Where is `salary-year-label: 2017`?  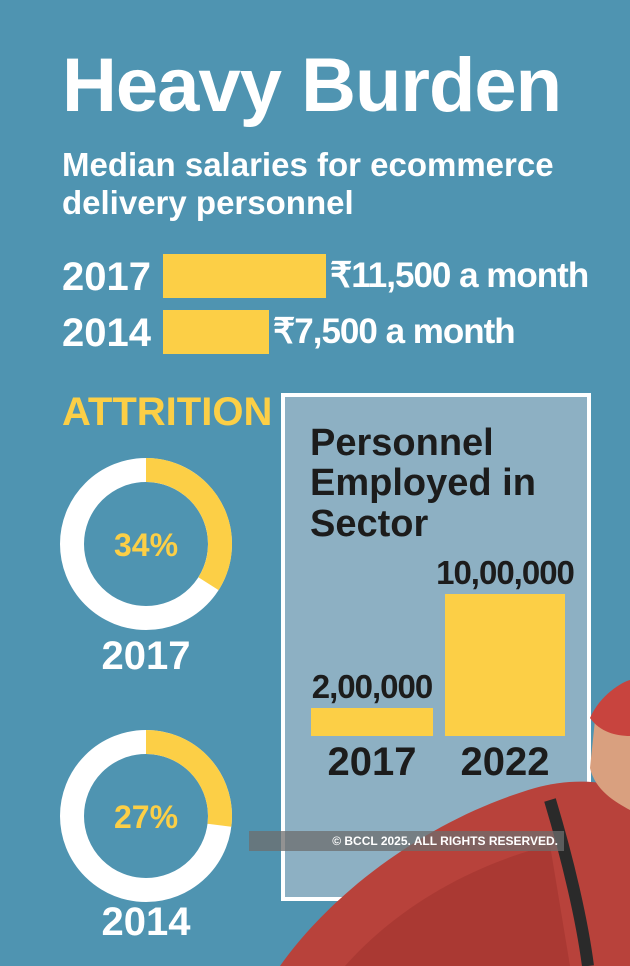
salary-year-label: 2017 is located at coordinates (106, 277).